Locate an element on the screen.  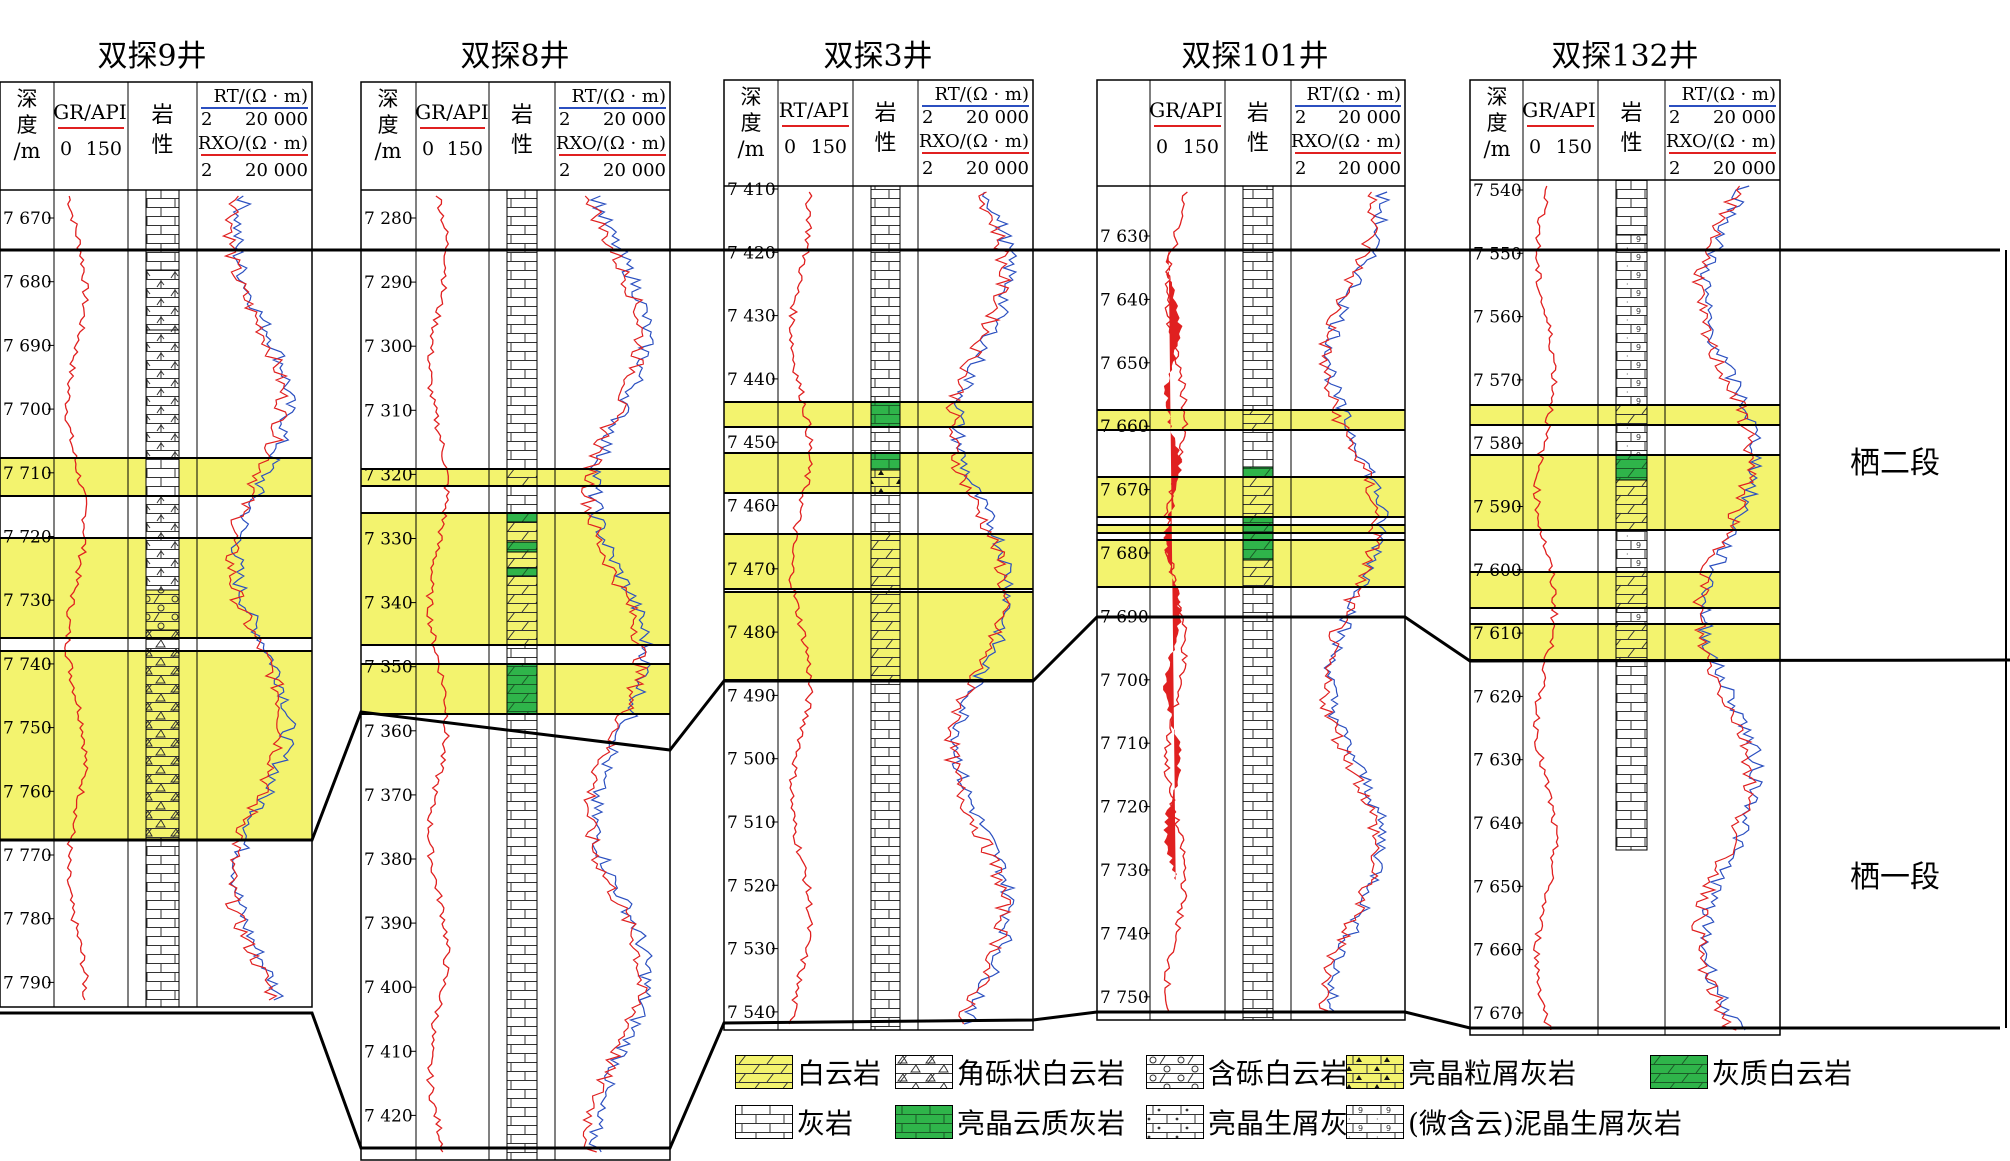
depth-tick-label: 7 360 is located at coordinates (388, 732).